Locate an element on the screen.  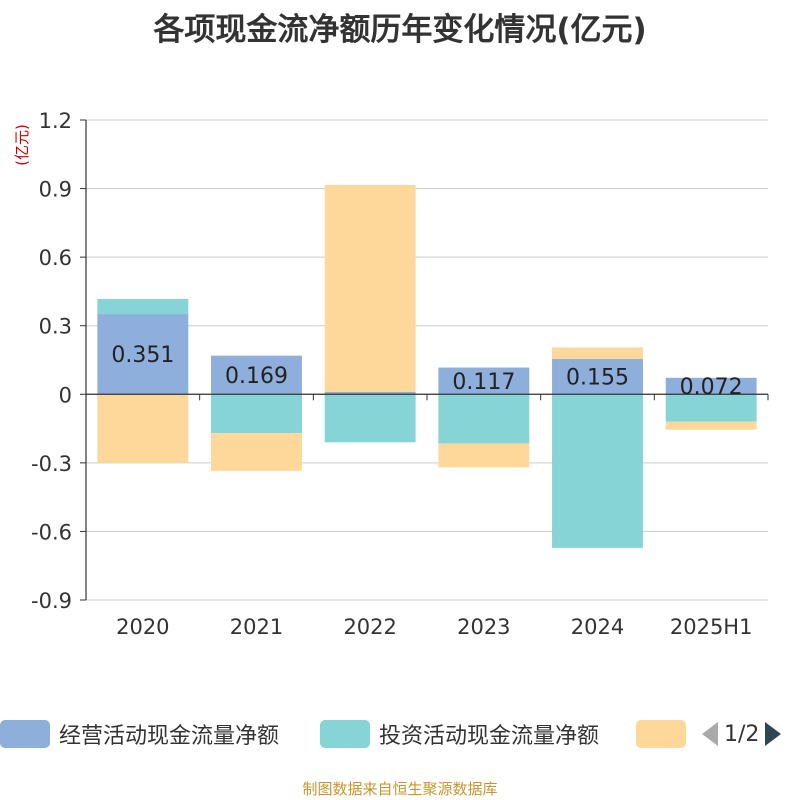
bar-series-0-2024 is located at coordinates (597, 376).